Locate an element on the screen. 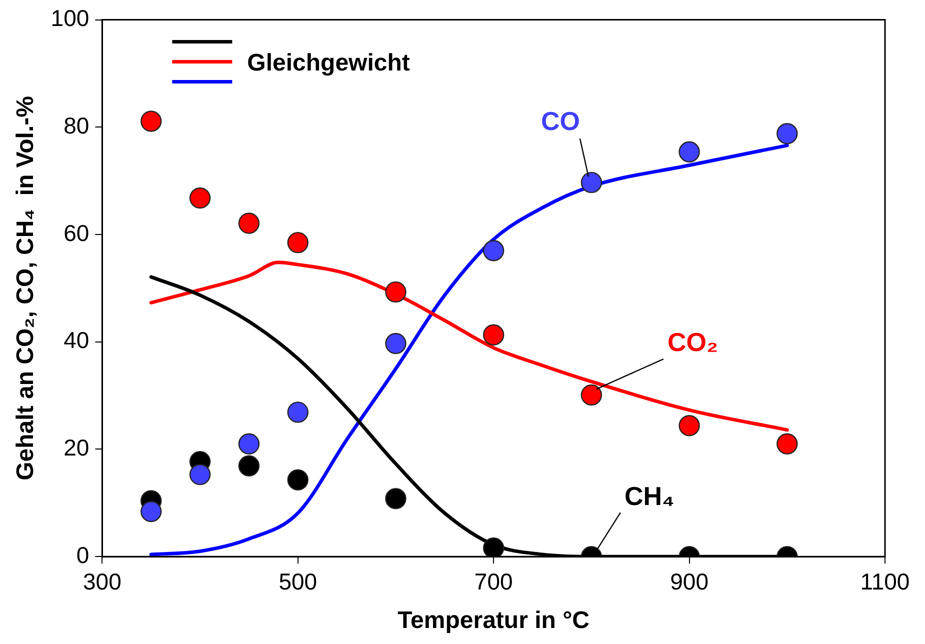 Image resolution: width=925 pixels, height=644 pixels. y-tick-label: 100 is located at coordinates (70, 18).